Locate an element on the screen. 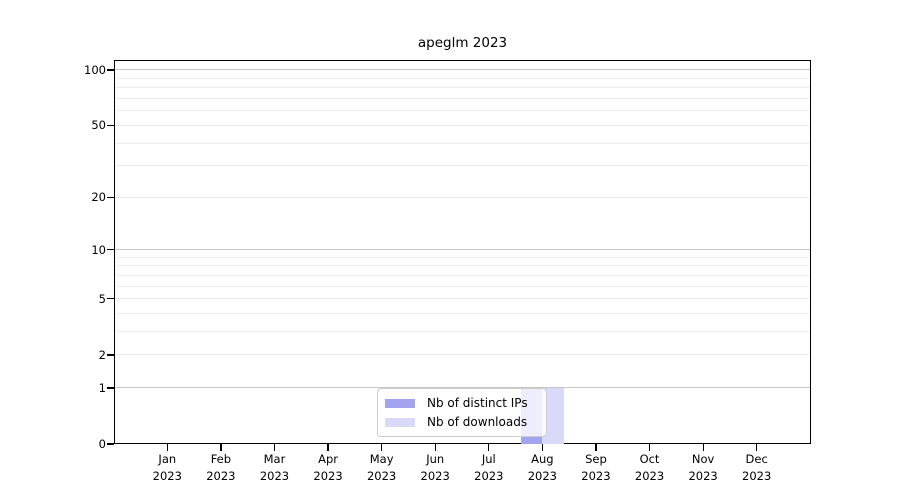 Image resolution: width=900 pixels, height=500 pixels. x-axis-label-month: Jul is located at coordinates (488, 459).